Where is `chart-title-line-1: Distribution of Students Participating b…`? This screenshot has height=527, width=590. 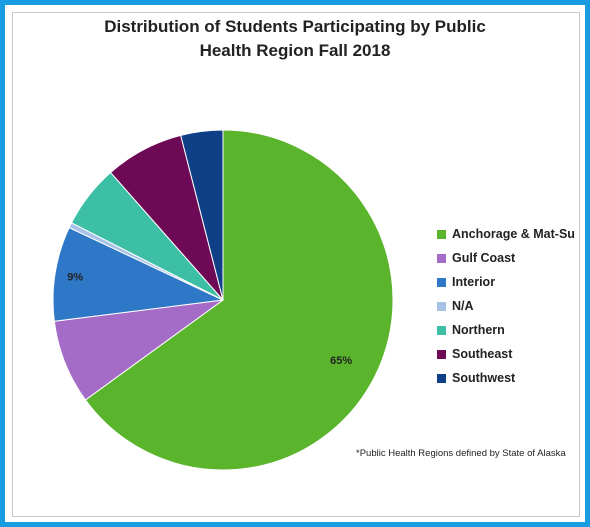 chart-title-line-1: Distribution of Students Participating b… is located at coordinates (295, 26).